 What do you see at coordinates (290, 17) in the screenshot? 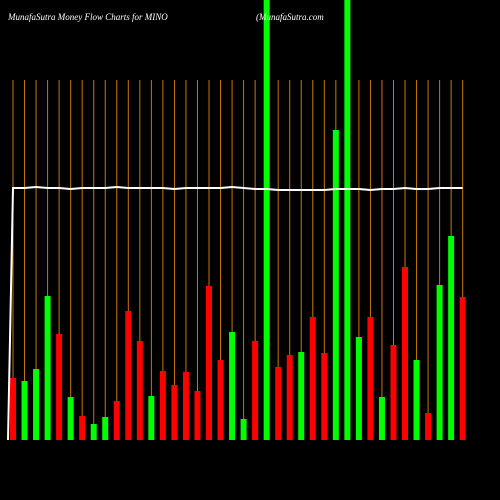
I see `chart-subtitle: (MunafaSutra.com` at bounding box center [290, 17].